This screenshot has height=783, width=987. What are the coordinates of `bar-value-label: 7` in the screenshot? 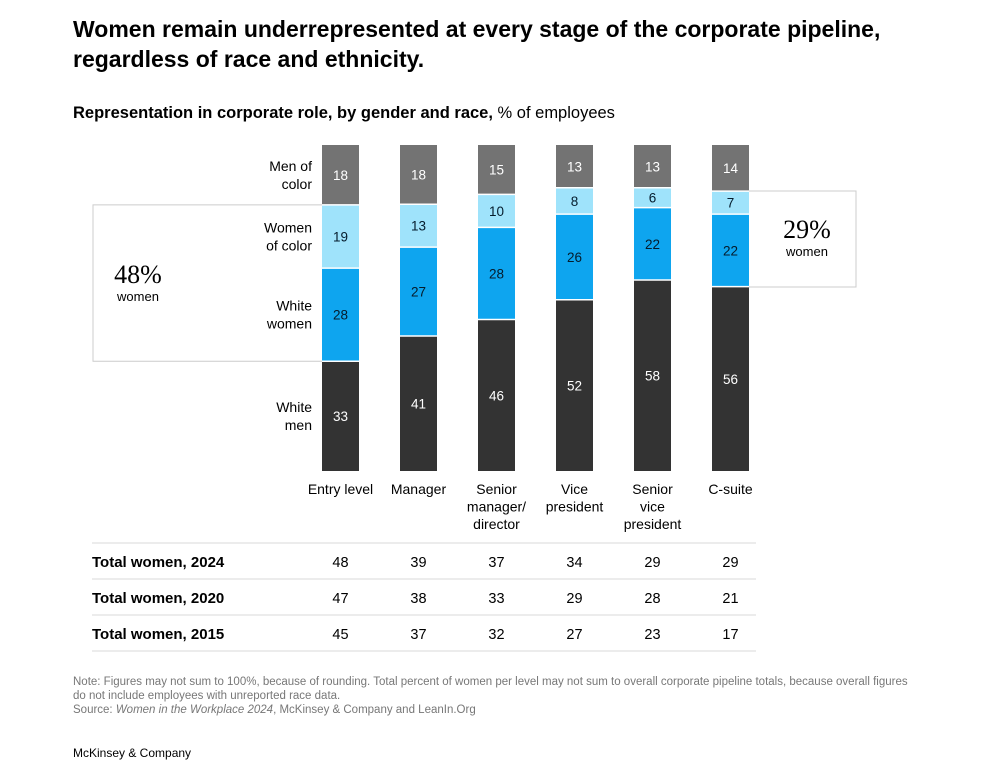 It's located at (731, 203).